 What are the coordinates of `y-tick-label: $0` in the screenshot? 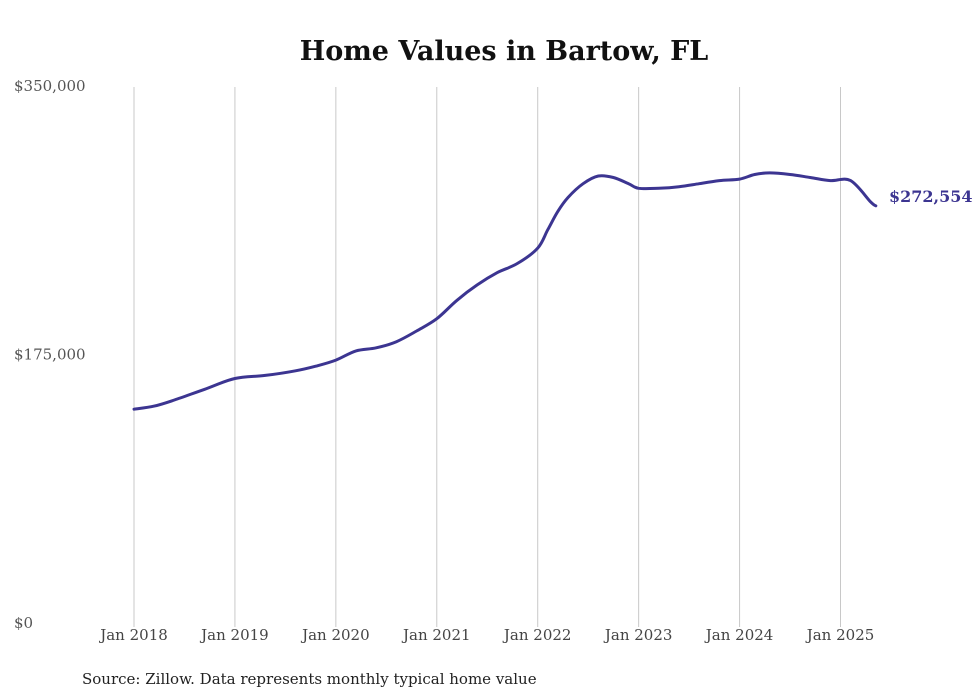 It's located at (23, 623).